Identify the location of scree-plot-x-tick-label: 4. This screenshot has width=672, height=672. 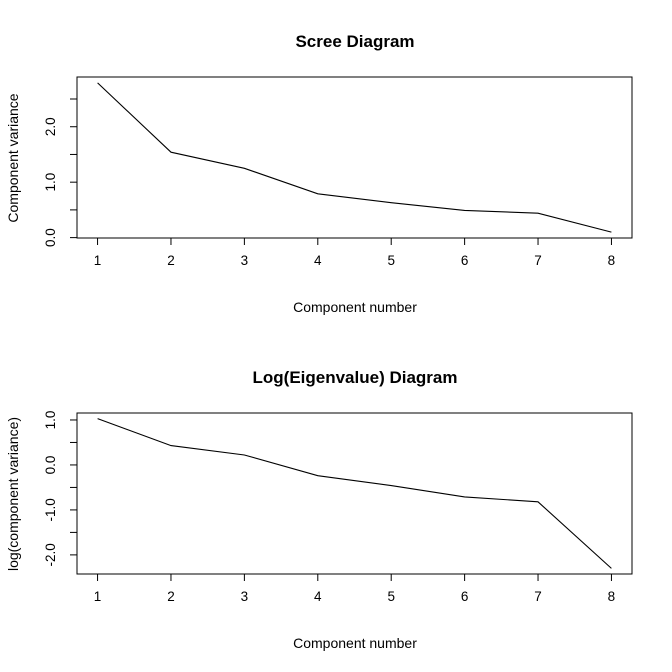
(318, 260).